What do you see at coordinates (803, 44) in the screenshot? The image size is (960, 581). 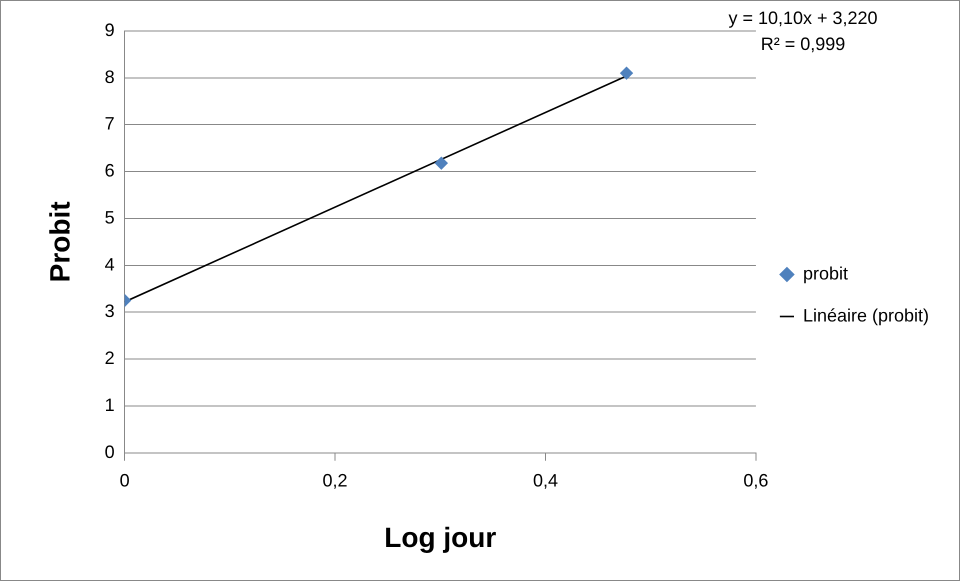 I see `text: R² = 0,999` at bounding box center [803, 44].